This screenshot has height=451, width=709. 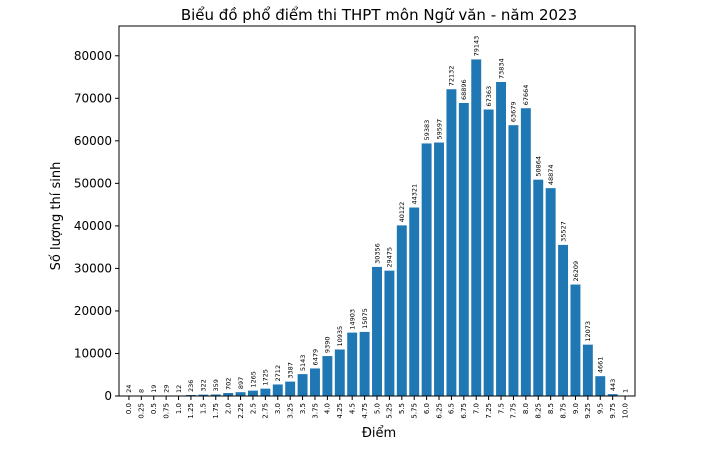 I want to click on x-tick-label: 3.75, so click(x=315, y=411).